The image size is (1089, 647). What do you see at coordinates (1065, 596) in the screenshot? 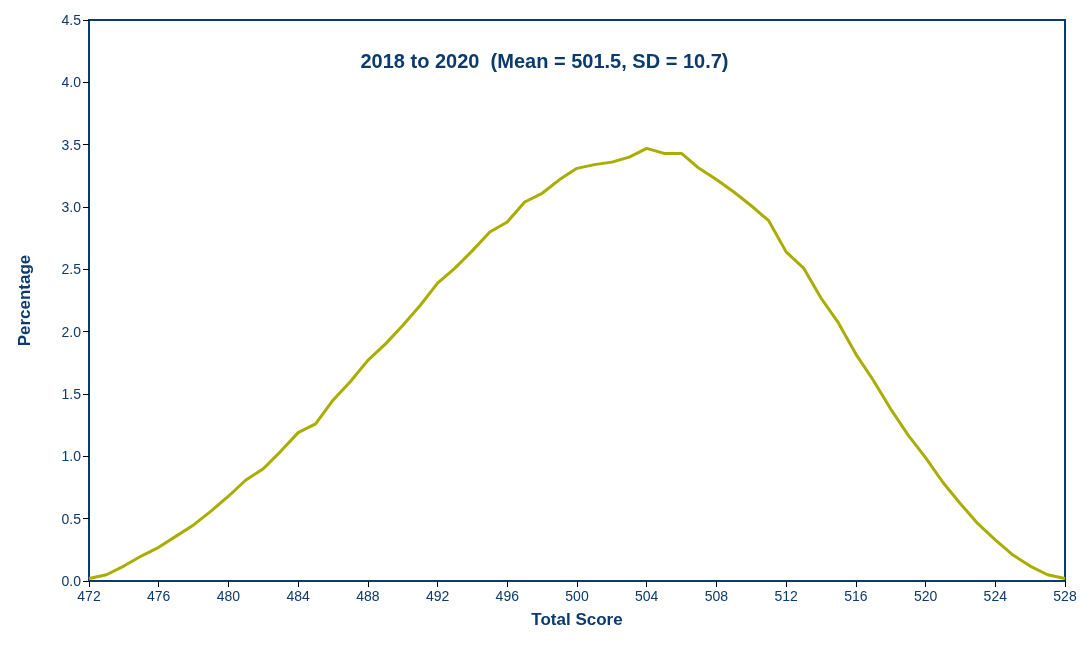
I see `x-tick-label: 528` at bounding box center [1065, 596].